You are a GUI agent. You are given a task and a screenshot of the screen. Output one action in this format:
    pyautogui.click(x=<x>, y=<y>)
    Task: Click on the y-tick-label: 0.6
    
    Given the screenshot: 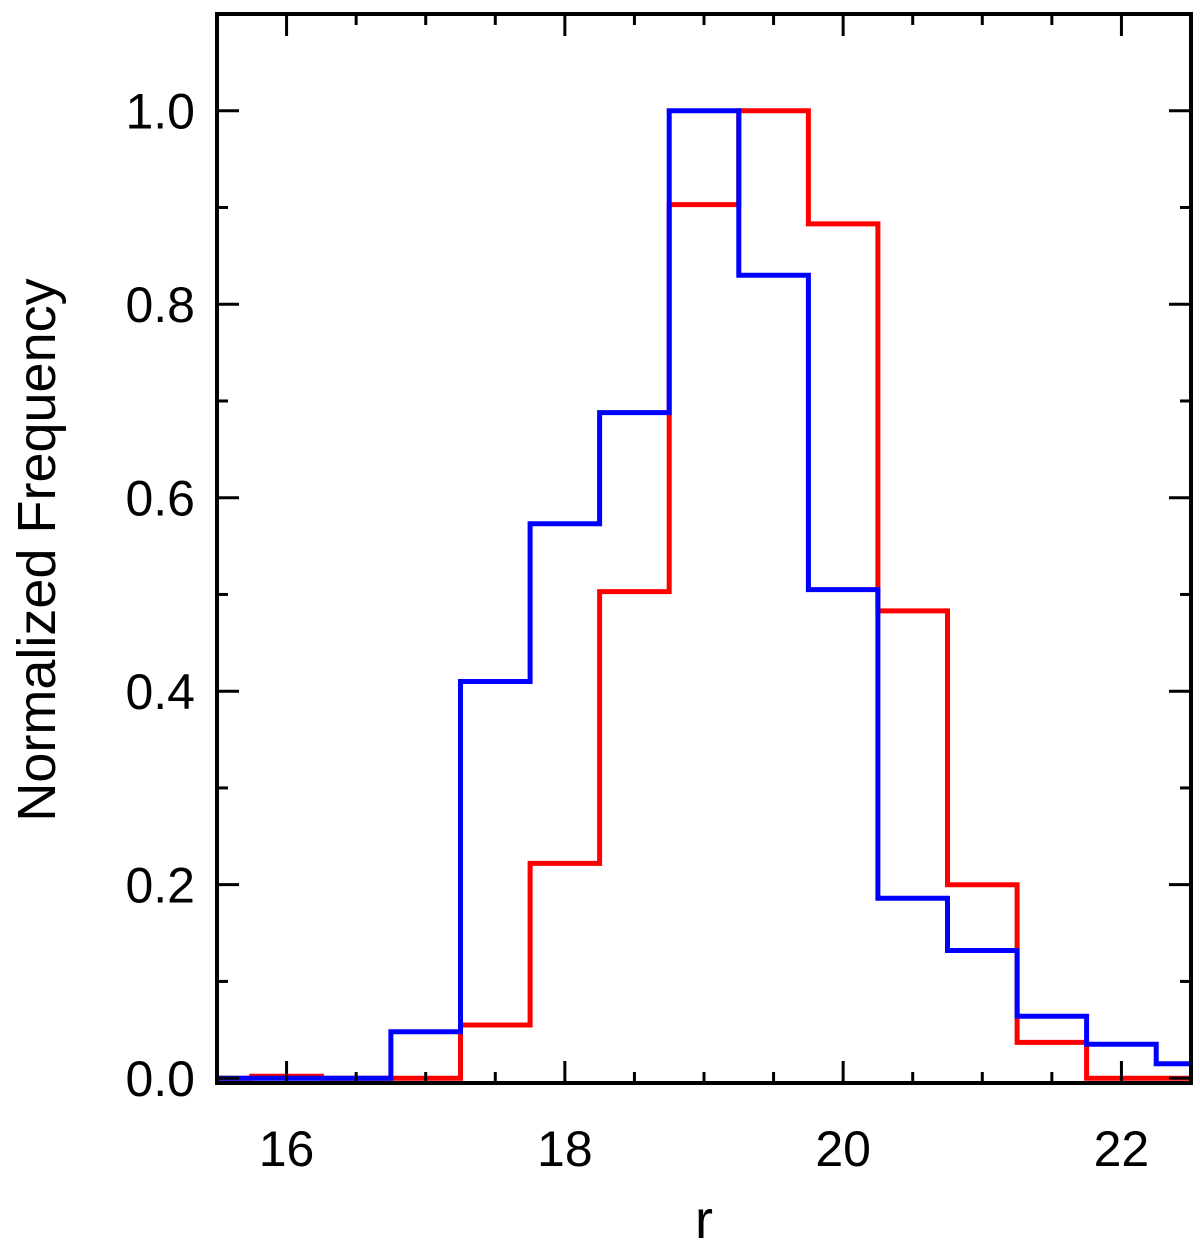 What is the action you would take?
    pyautogui.click(x=160, y=499)
    